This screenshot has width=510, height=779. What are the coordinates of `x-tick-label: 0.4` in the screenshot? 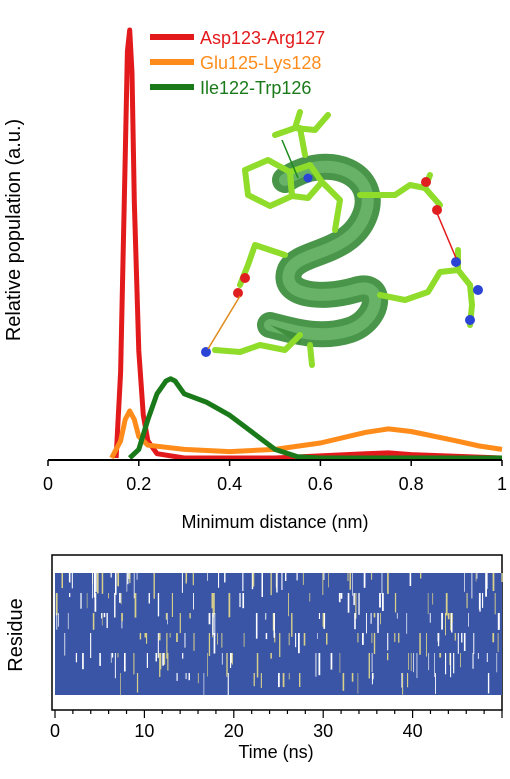 It's located at (229, 484).